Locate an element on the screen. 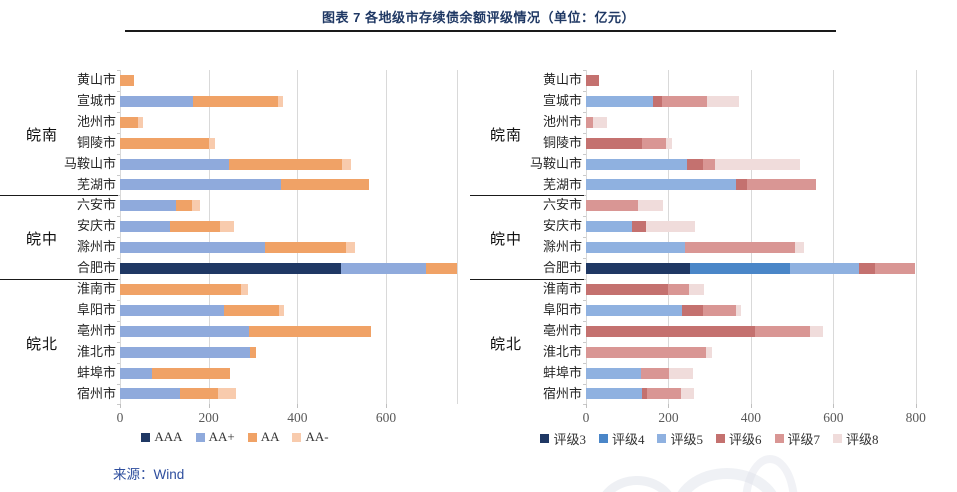 This screenshot has height=492, width=957. city-label: 阜阳市 is located at coordinates (96, 309).